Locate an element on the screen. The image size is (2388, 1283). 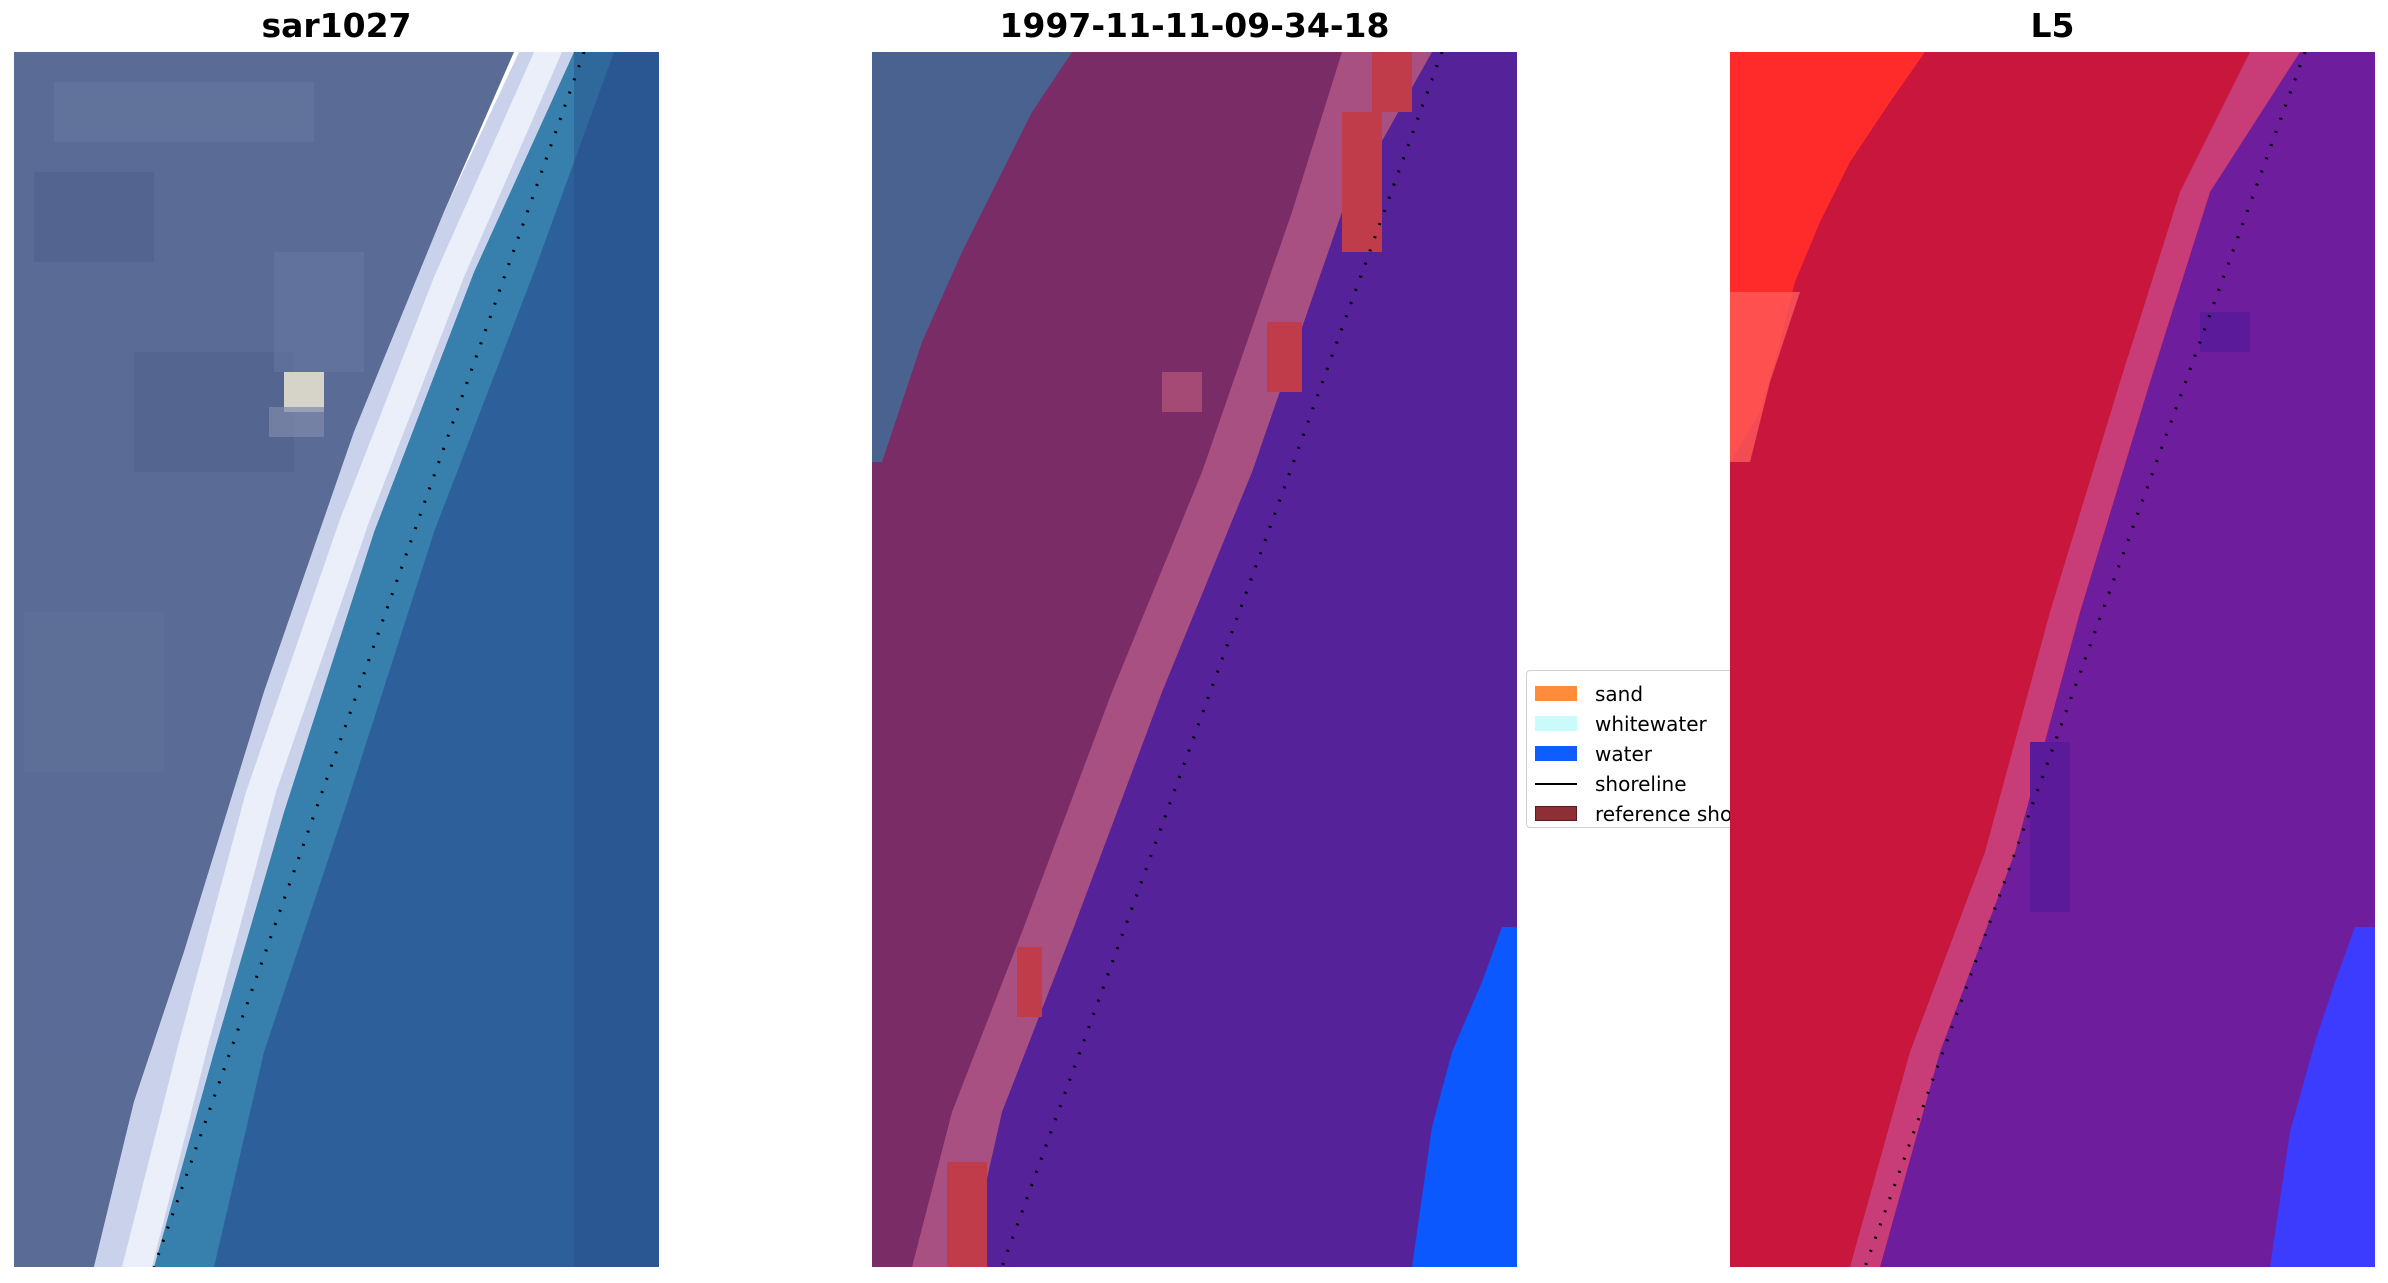
legend-line-shoreline is located at coordinates (1556, 784).